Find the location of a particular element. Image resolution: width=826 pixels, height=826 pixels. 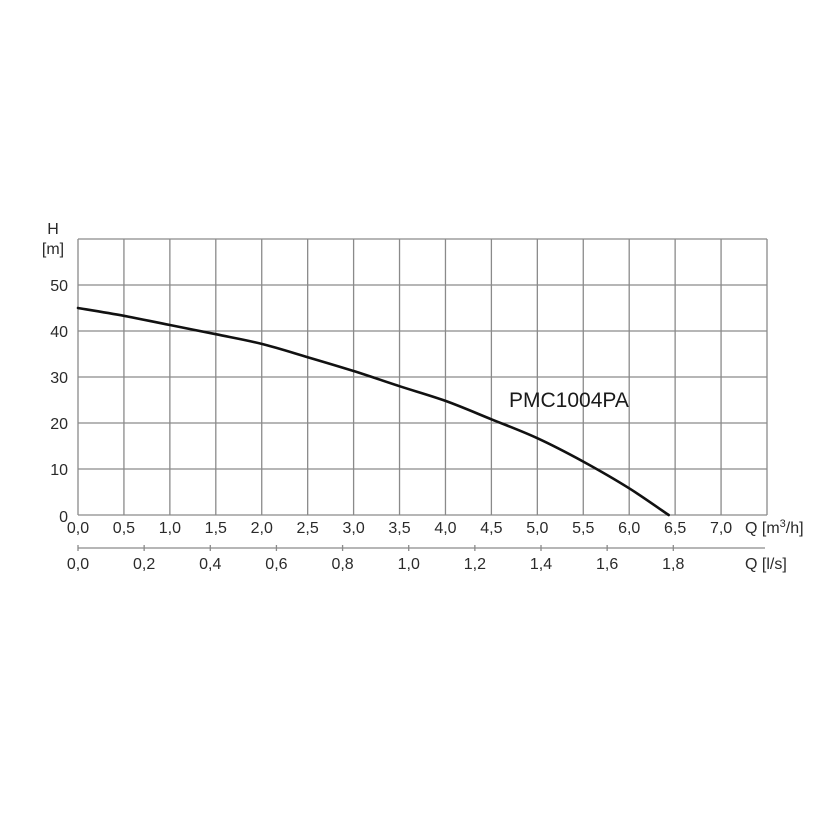

y-tick-label: 10 is located at coordinates (59, 470).